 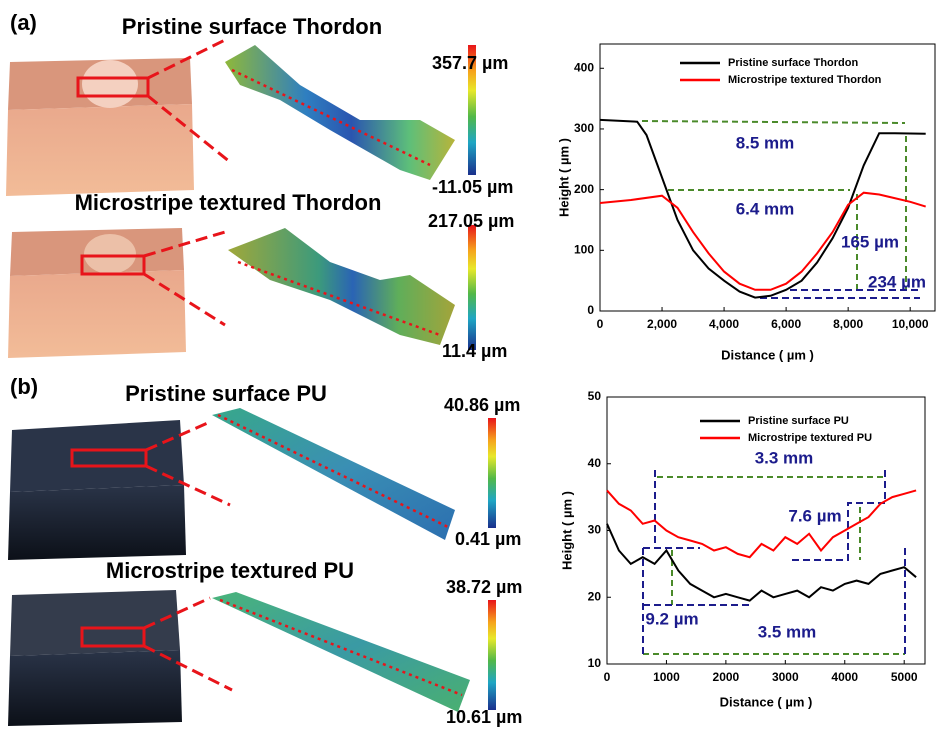 What do you see at coordinates (482, 405) in the screenshot?
I see `colorbar-max: 40.86 µm` at bounding box center [482, 405].